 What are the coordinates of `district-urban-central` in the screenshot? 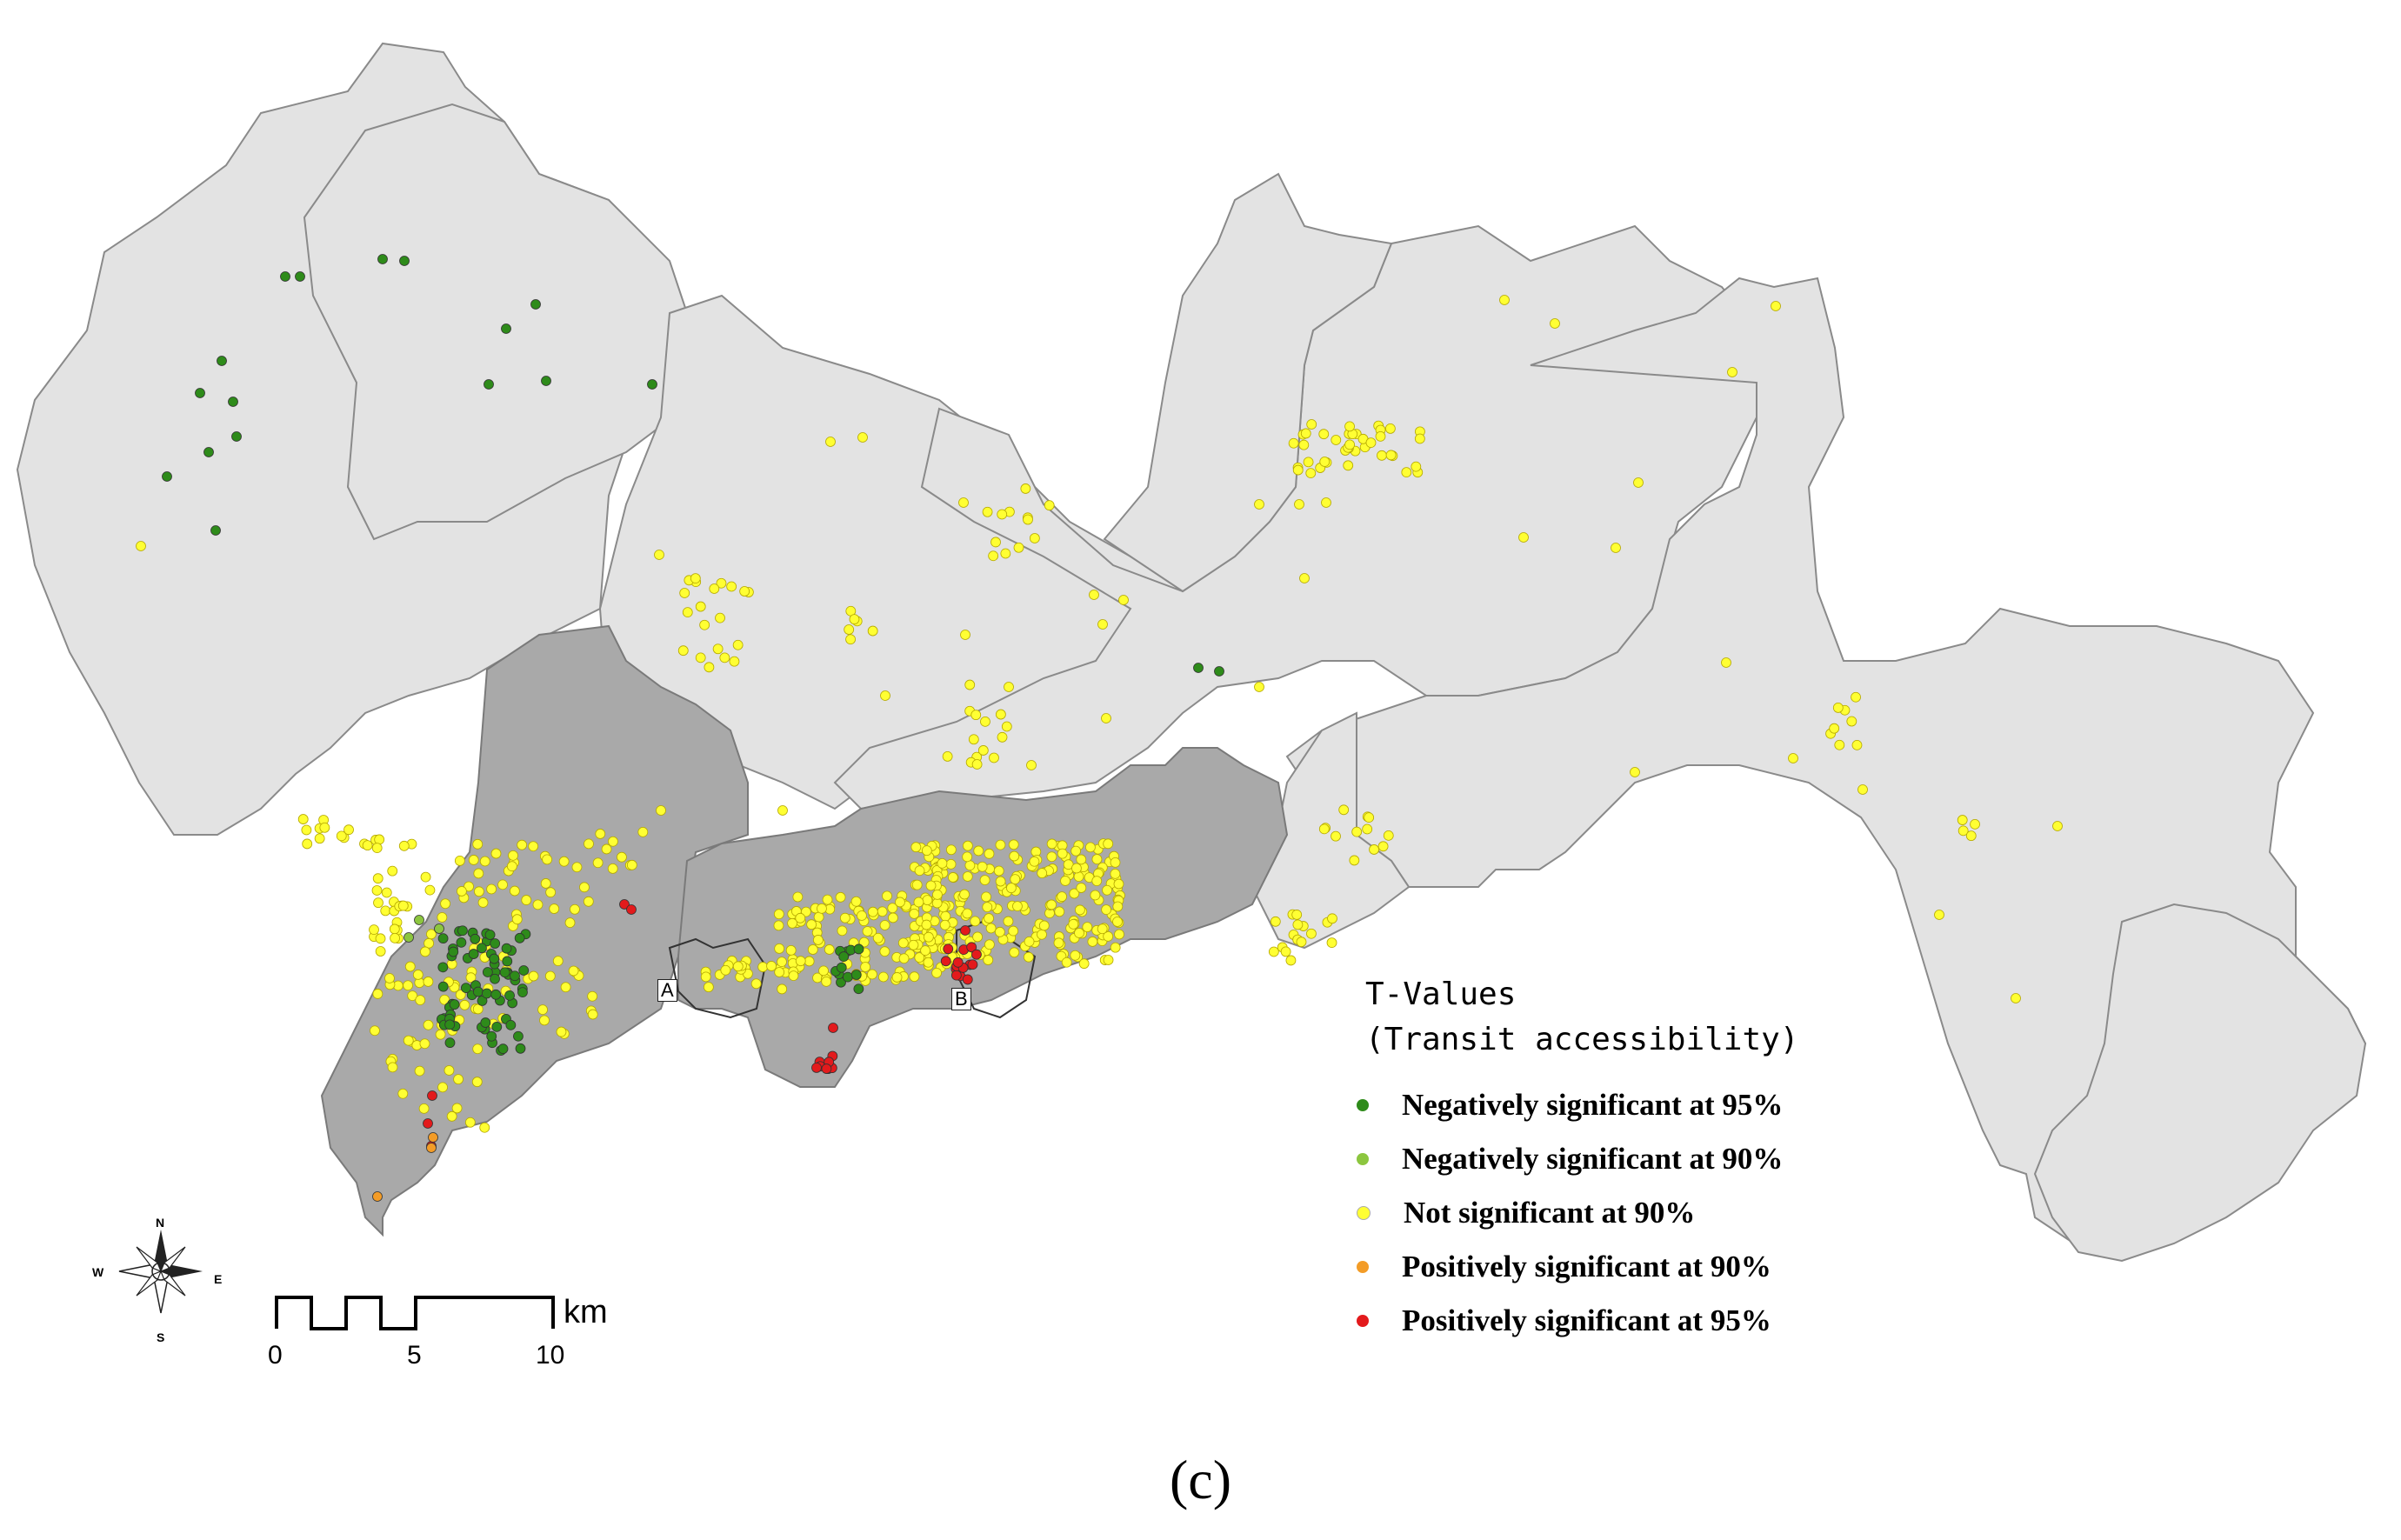 It's located at (983, 917).